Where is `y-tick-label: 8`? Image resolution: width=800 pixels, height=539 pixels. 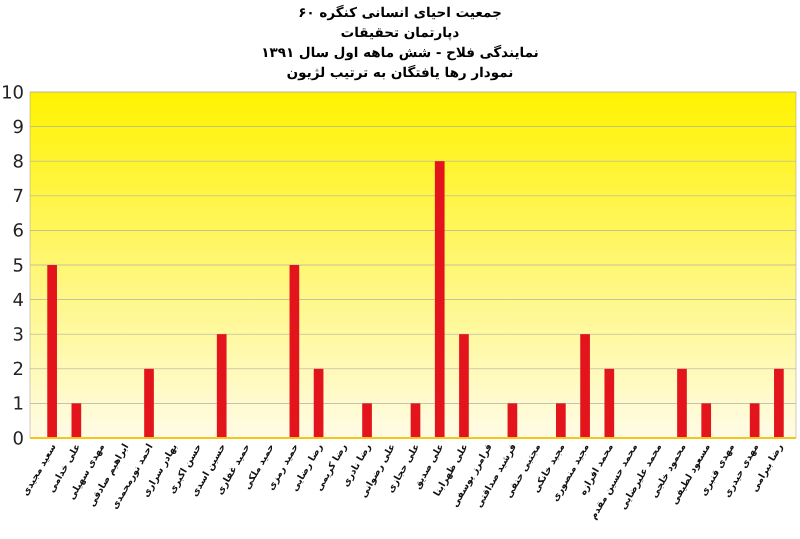 y-tick-label: 8 is located at coordinates (18, 162).